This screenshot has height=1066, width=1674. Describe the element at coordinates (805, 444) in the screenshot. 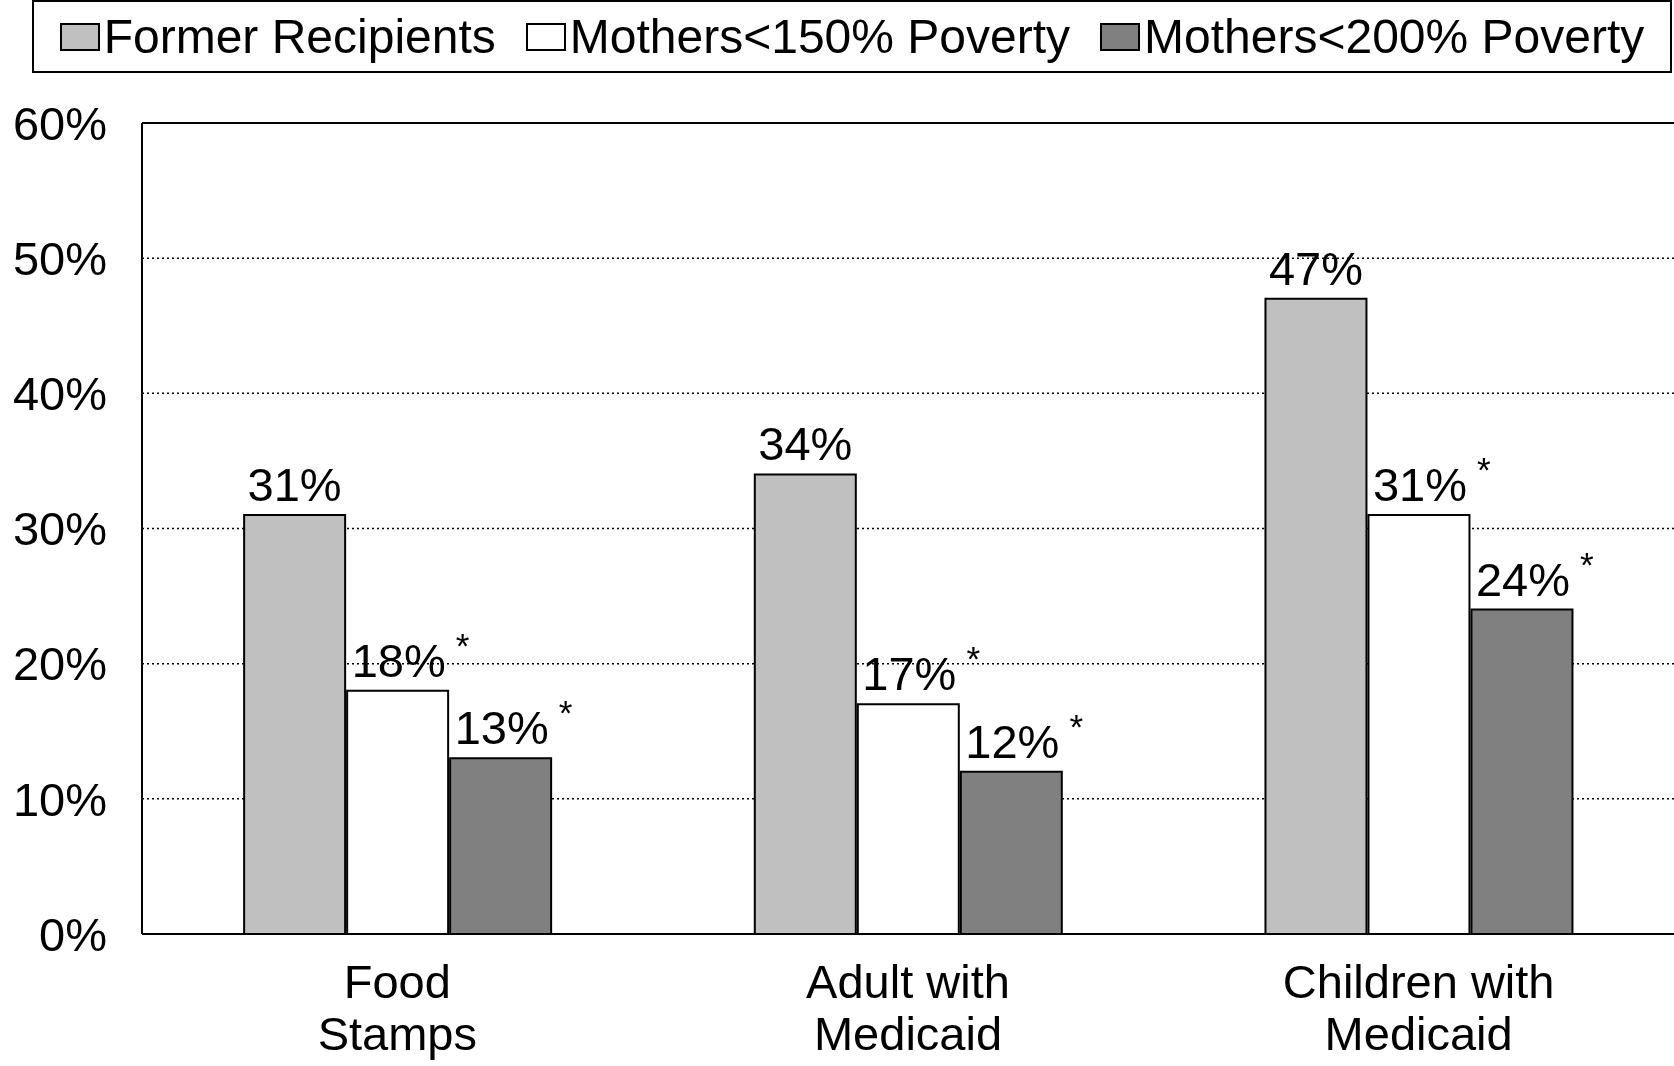

I see `data-label: 34%` at that location.